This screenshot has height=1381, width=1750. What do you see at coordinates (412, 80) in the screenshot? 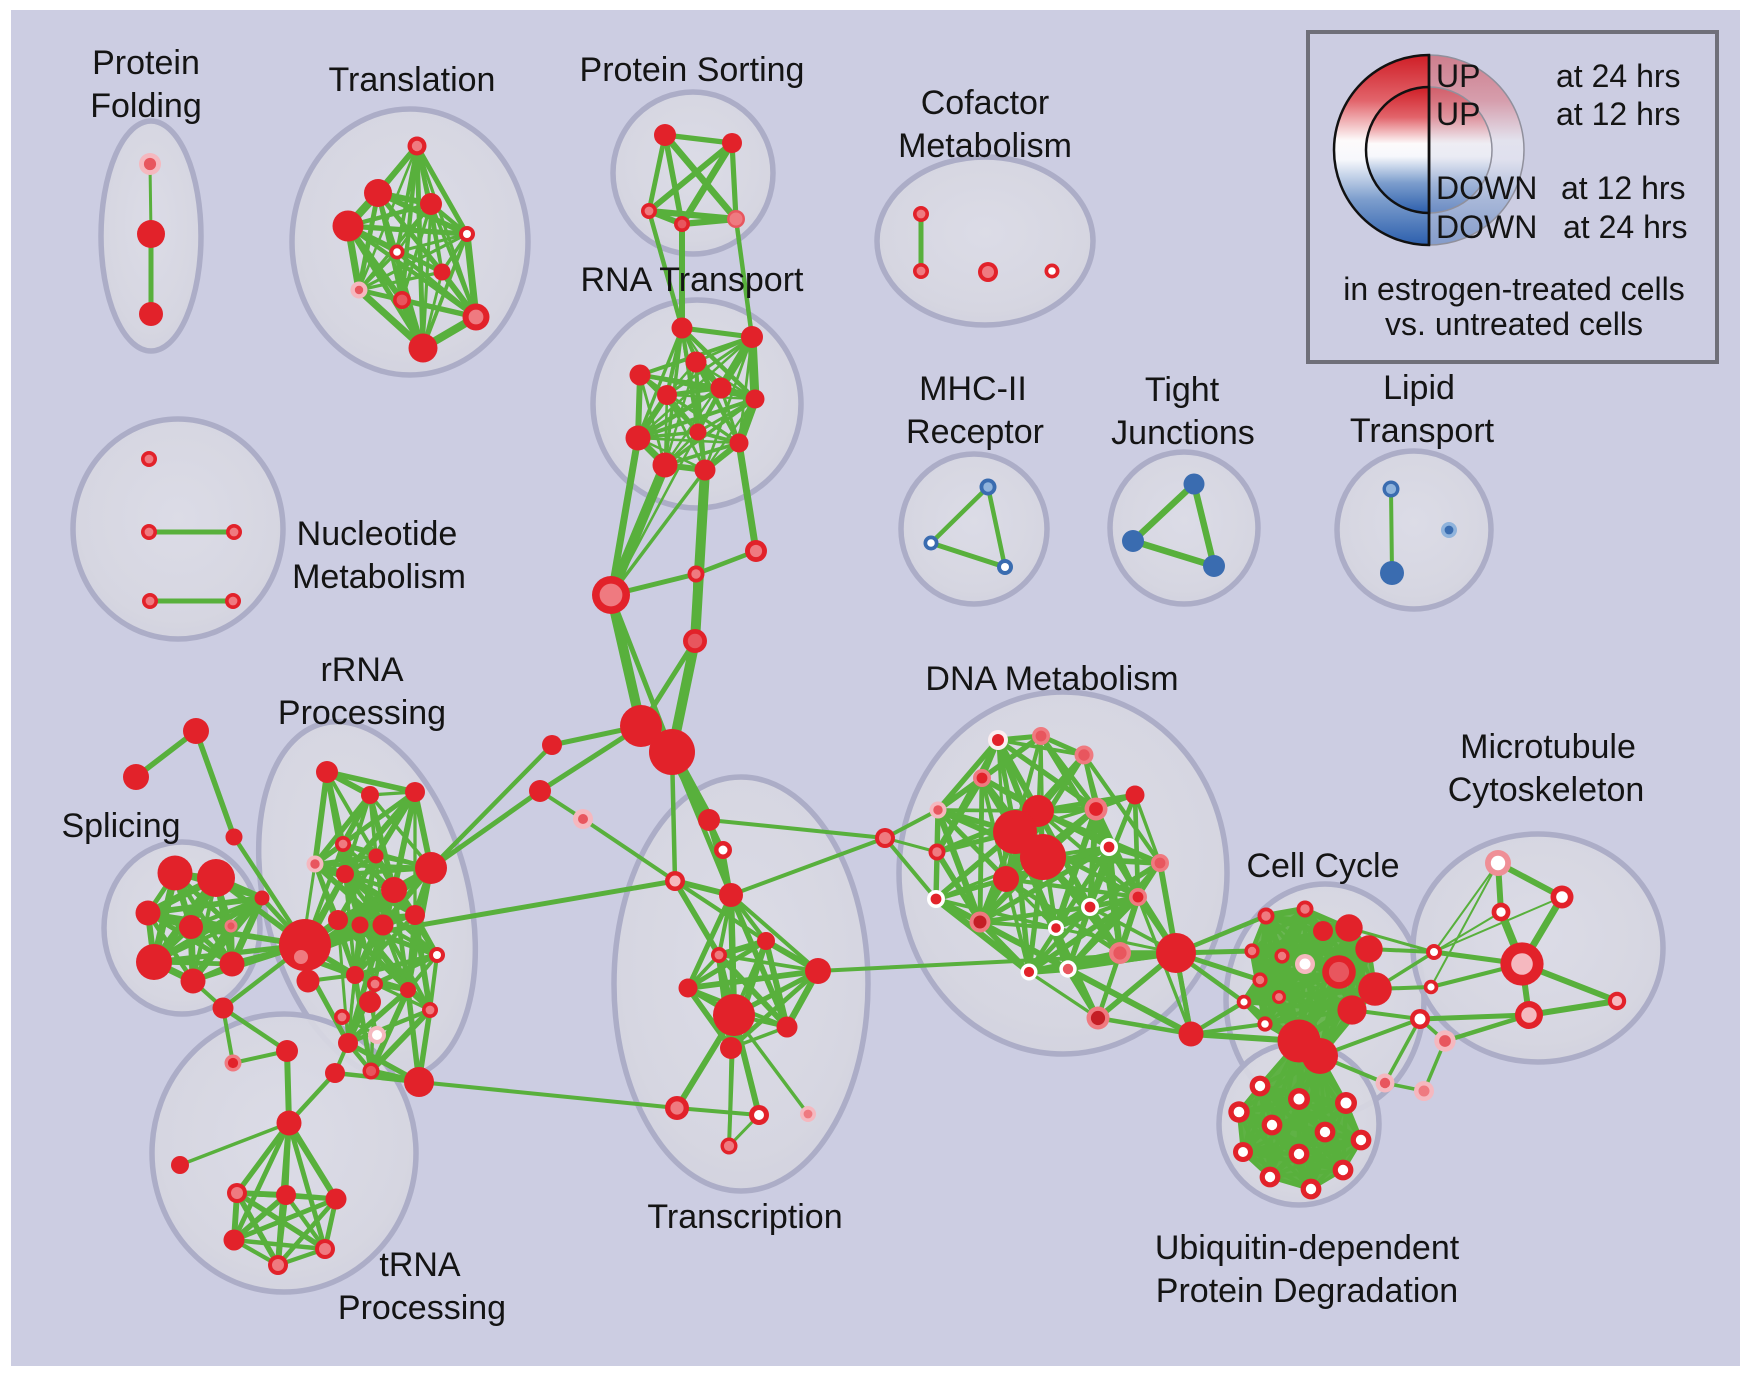
I see `svg-text: Translation` at bounding box center [412, 80].